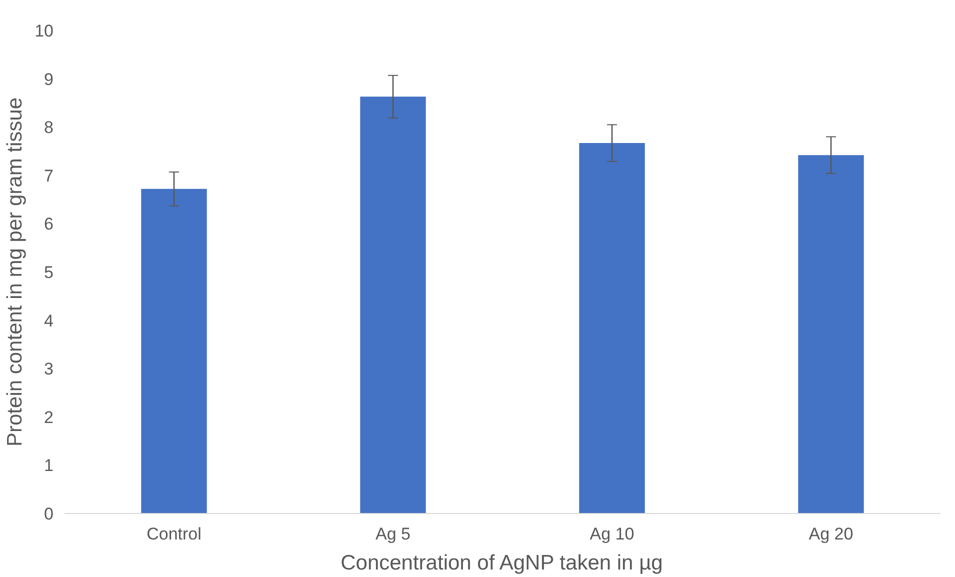 Image resolution: width=955 pixels, height=577 pixels. What do you see at coordinates (49, 369) in the screenshot?
I see `y-tick-label: 3` at bounding box center [49, 369].